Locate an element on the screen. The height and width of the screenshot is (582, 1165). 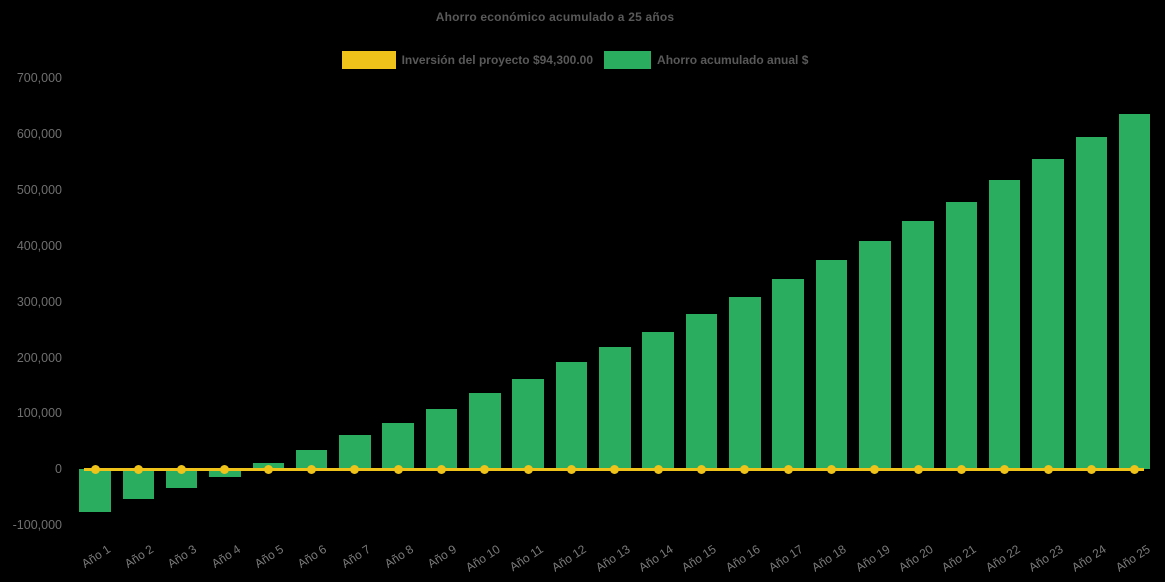
x-axis-label: Año 8 is located at coordinates (398, 556).